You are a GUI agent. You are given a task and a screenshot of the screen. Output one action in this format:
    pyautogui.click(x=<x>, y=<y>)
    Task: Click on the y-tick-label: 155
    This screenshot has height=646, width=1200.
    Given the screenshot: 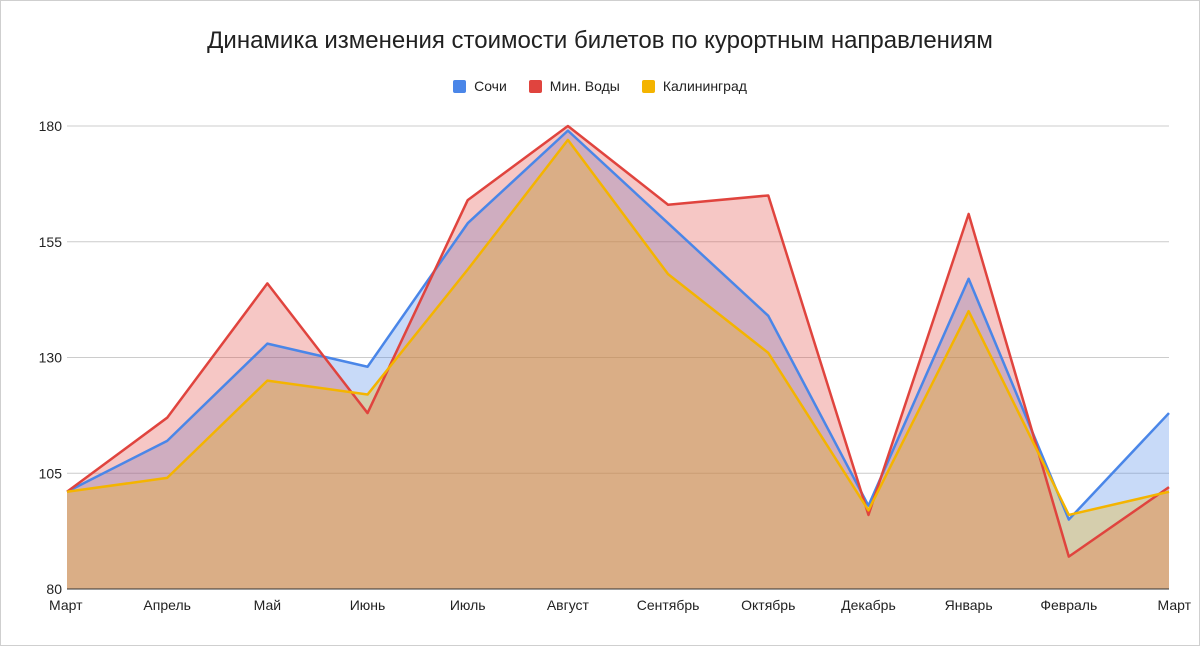 What is the action you would take?
    pyautogui.click(x=51, y=242)
    